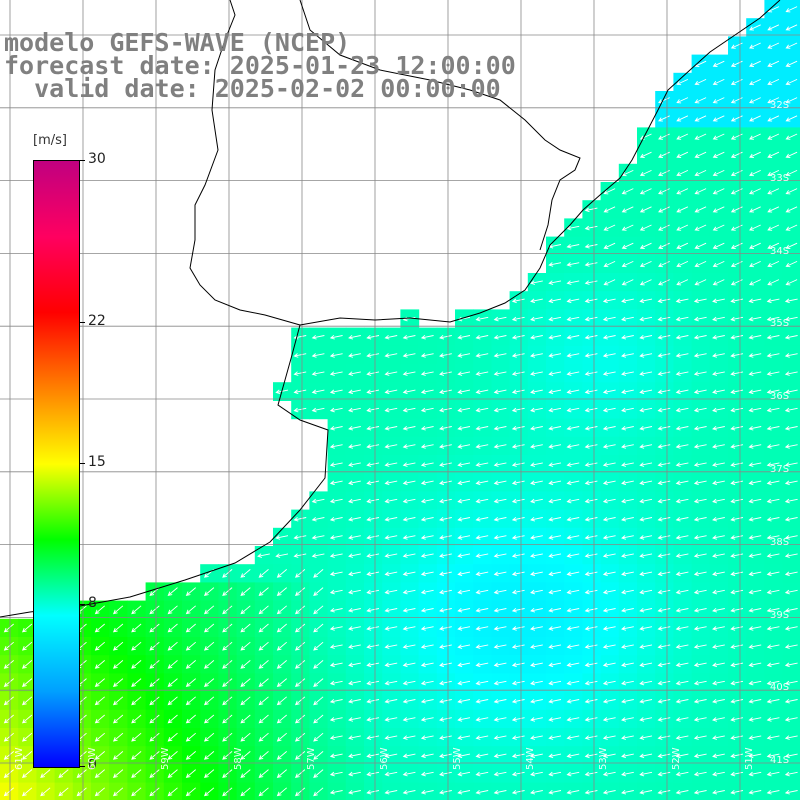 This screenshot has width=800, height=800. Describe the element at coordinates (311, 758) in the screenshot. I see `longitude-label: 57W` at that location.